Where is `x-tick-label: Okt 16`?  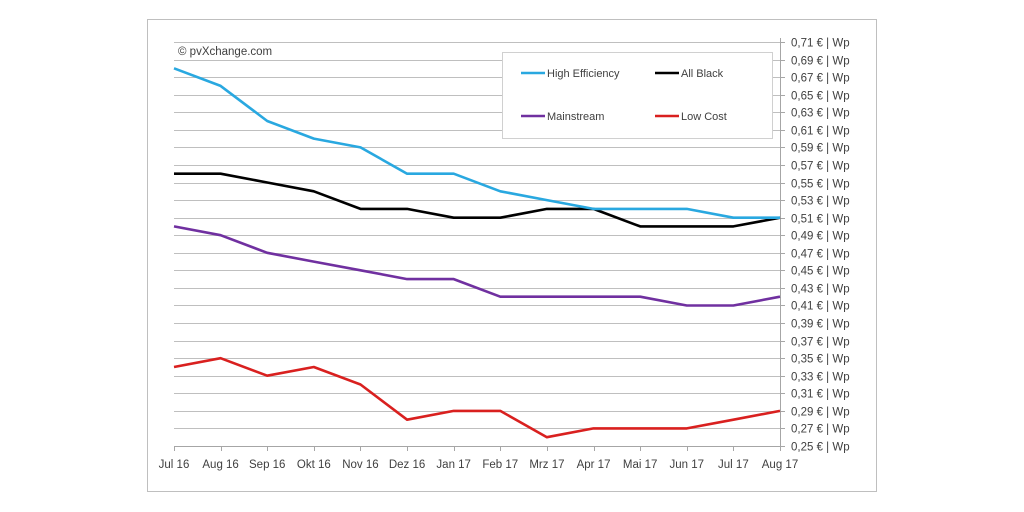
x-tick-label: Okt 16 is located at coordinates (314, 465).